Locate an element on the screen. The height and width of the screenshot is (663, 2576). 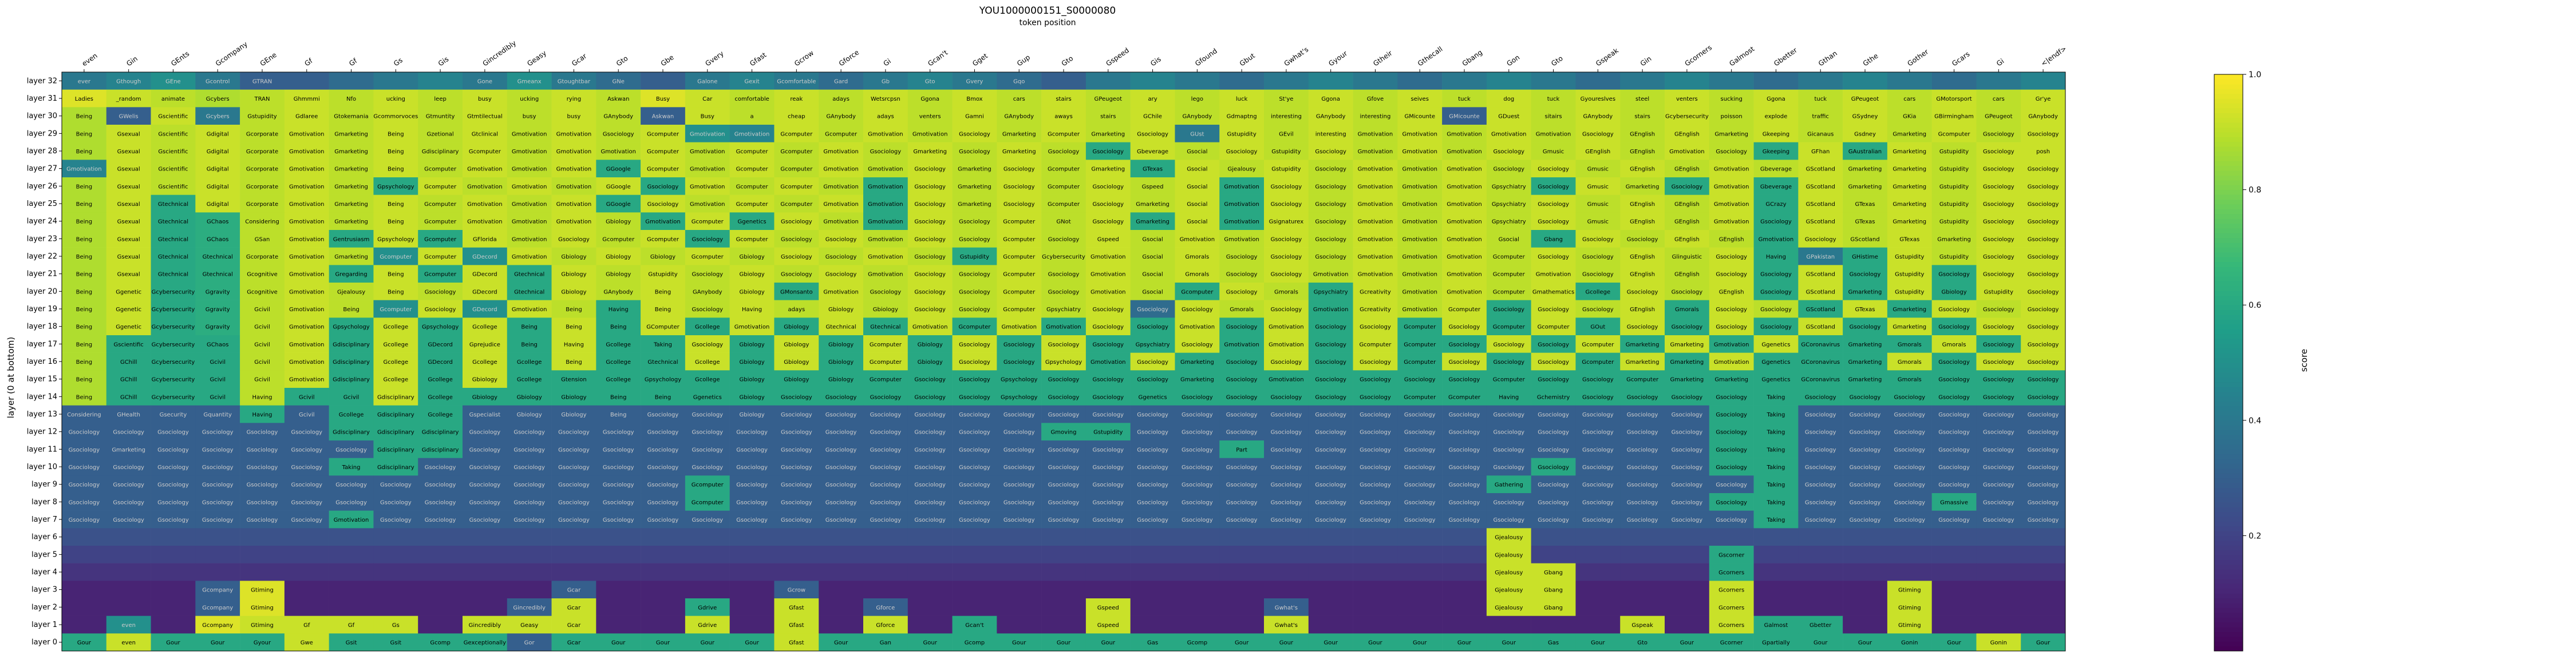
colorbar: 0.20.40.60.81.0 is located at coordinates (2237, 361).